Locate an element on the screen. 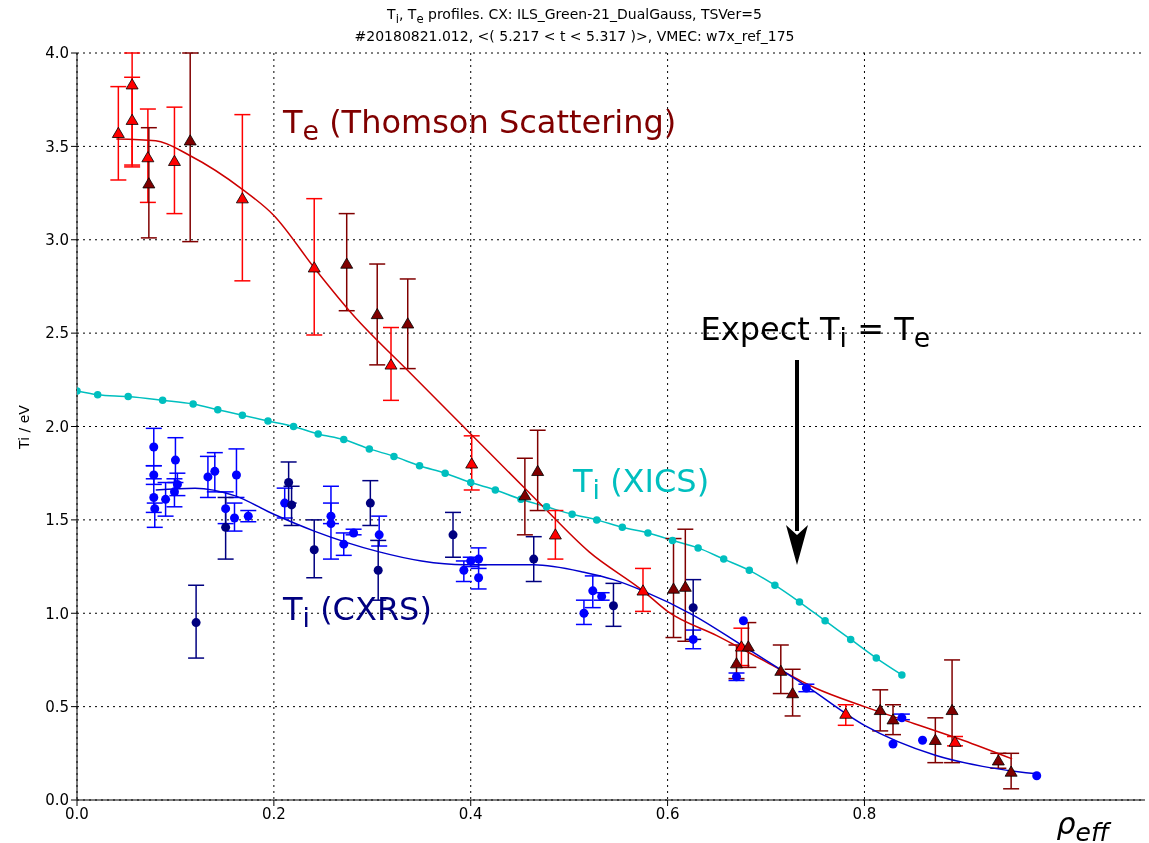  y-tick-label: 2.0 is located at coordinates (57, 426).